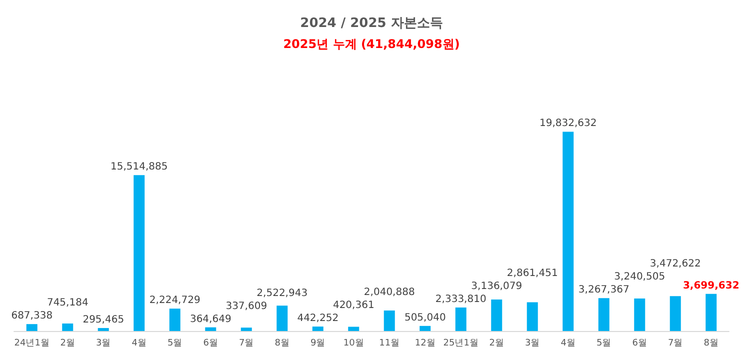 Image resolution: width=743 pixels, height=361 pixels. Describe the element at coordinates (532, 274) in the screenshot. I see `data-label: 2,861,451` at that location.